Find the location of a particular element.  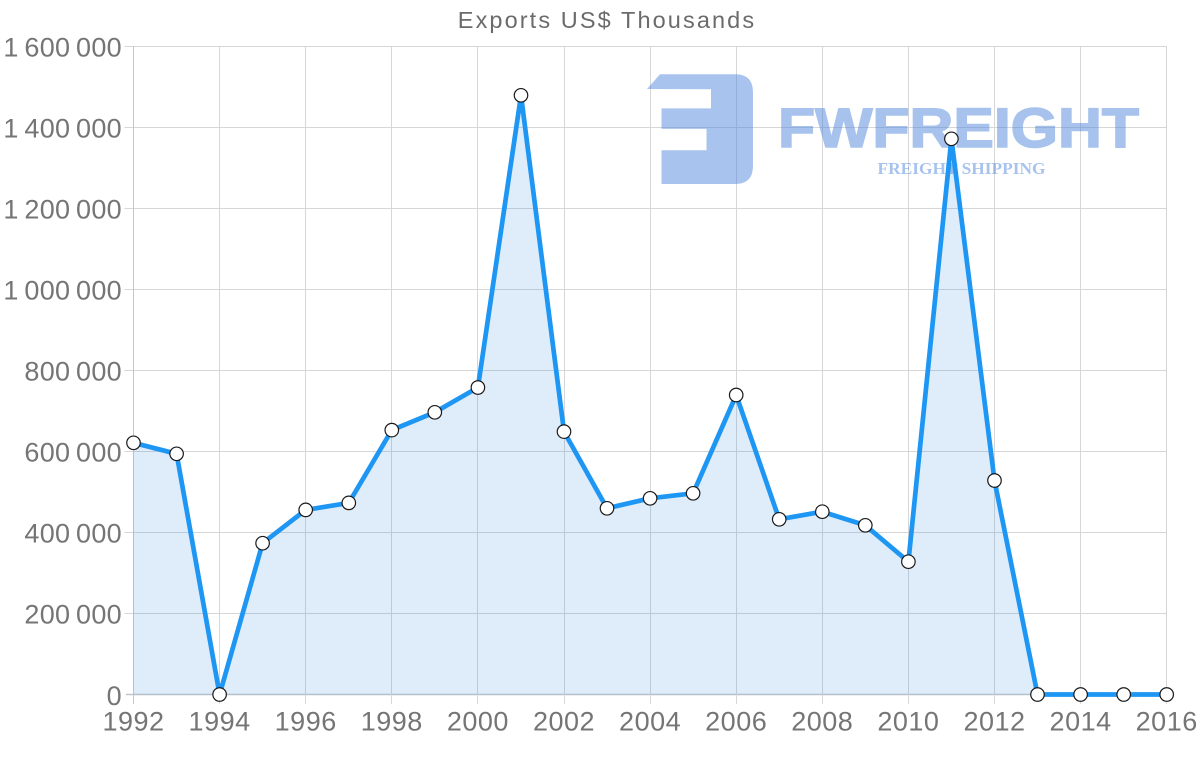

svg-text: 1996 is located at coordinates (306, 721).